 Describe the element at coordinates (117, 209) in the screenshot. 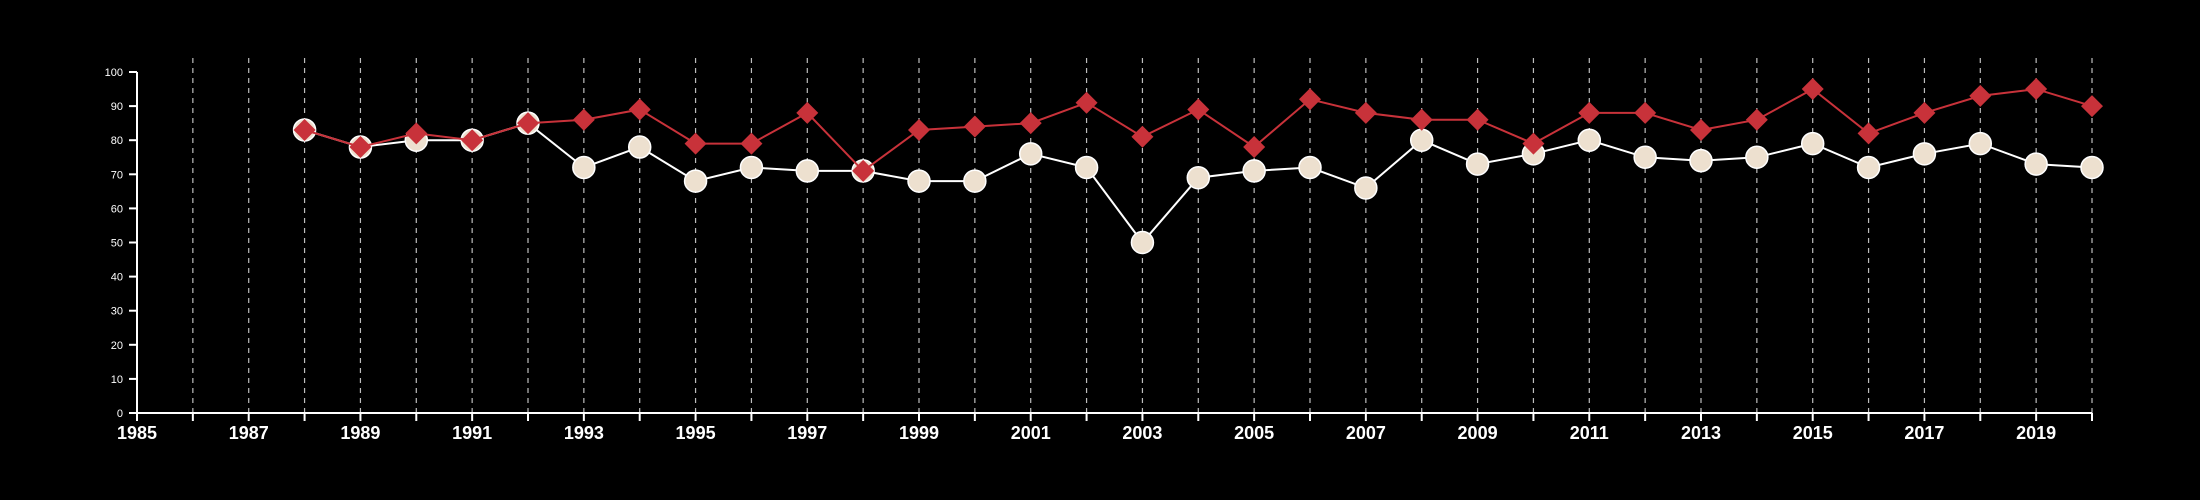

I see `y-tick-label: 60` at that location.